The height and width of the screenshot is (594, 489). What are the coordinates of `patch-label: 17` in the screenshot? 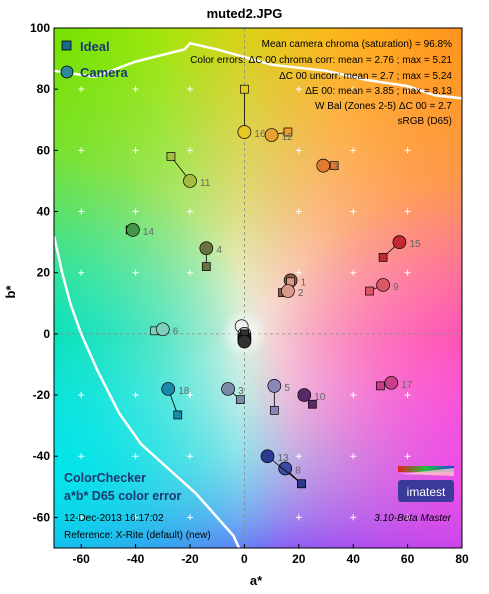 It's located at (407, 385).